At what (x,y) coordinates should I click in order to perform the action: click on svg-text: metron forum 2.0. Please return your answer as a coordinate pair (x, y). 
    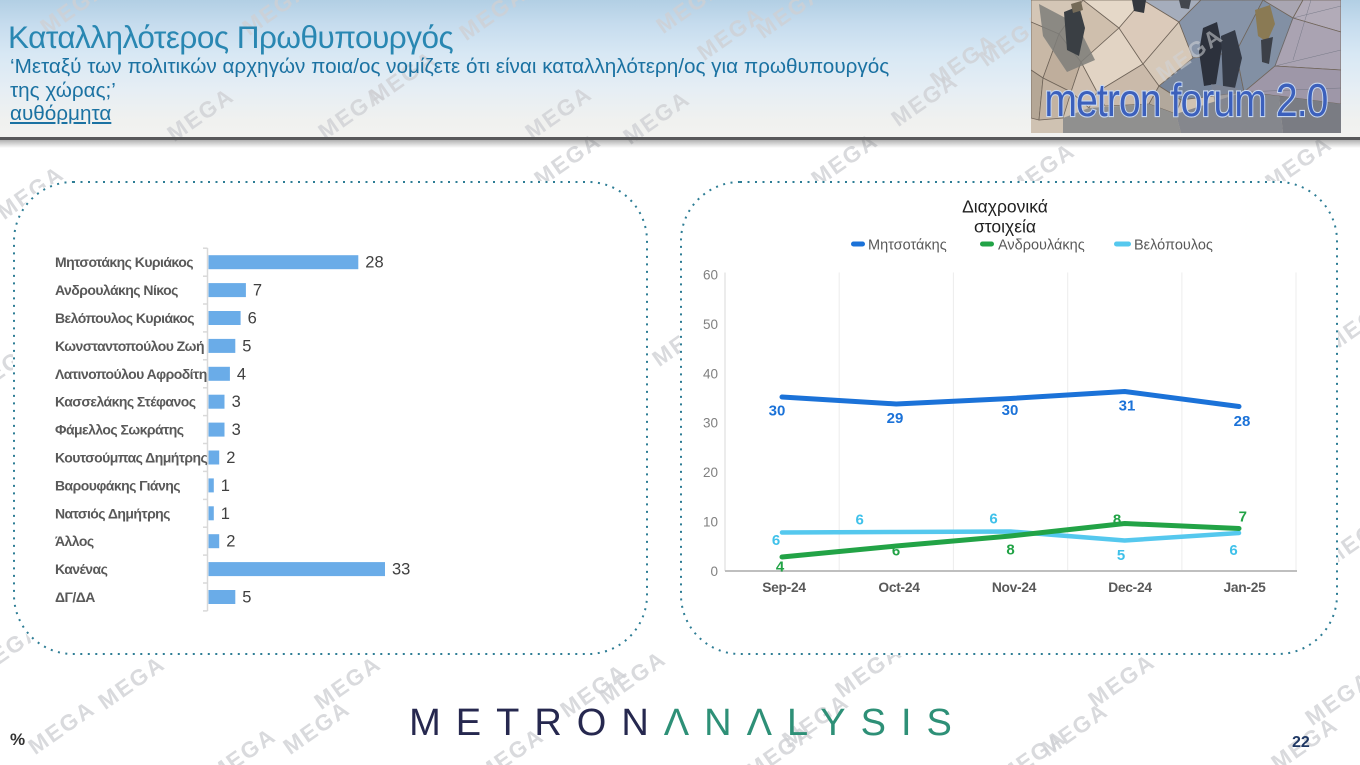
    Looking at the image, I should click on (1186, 100).